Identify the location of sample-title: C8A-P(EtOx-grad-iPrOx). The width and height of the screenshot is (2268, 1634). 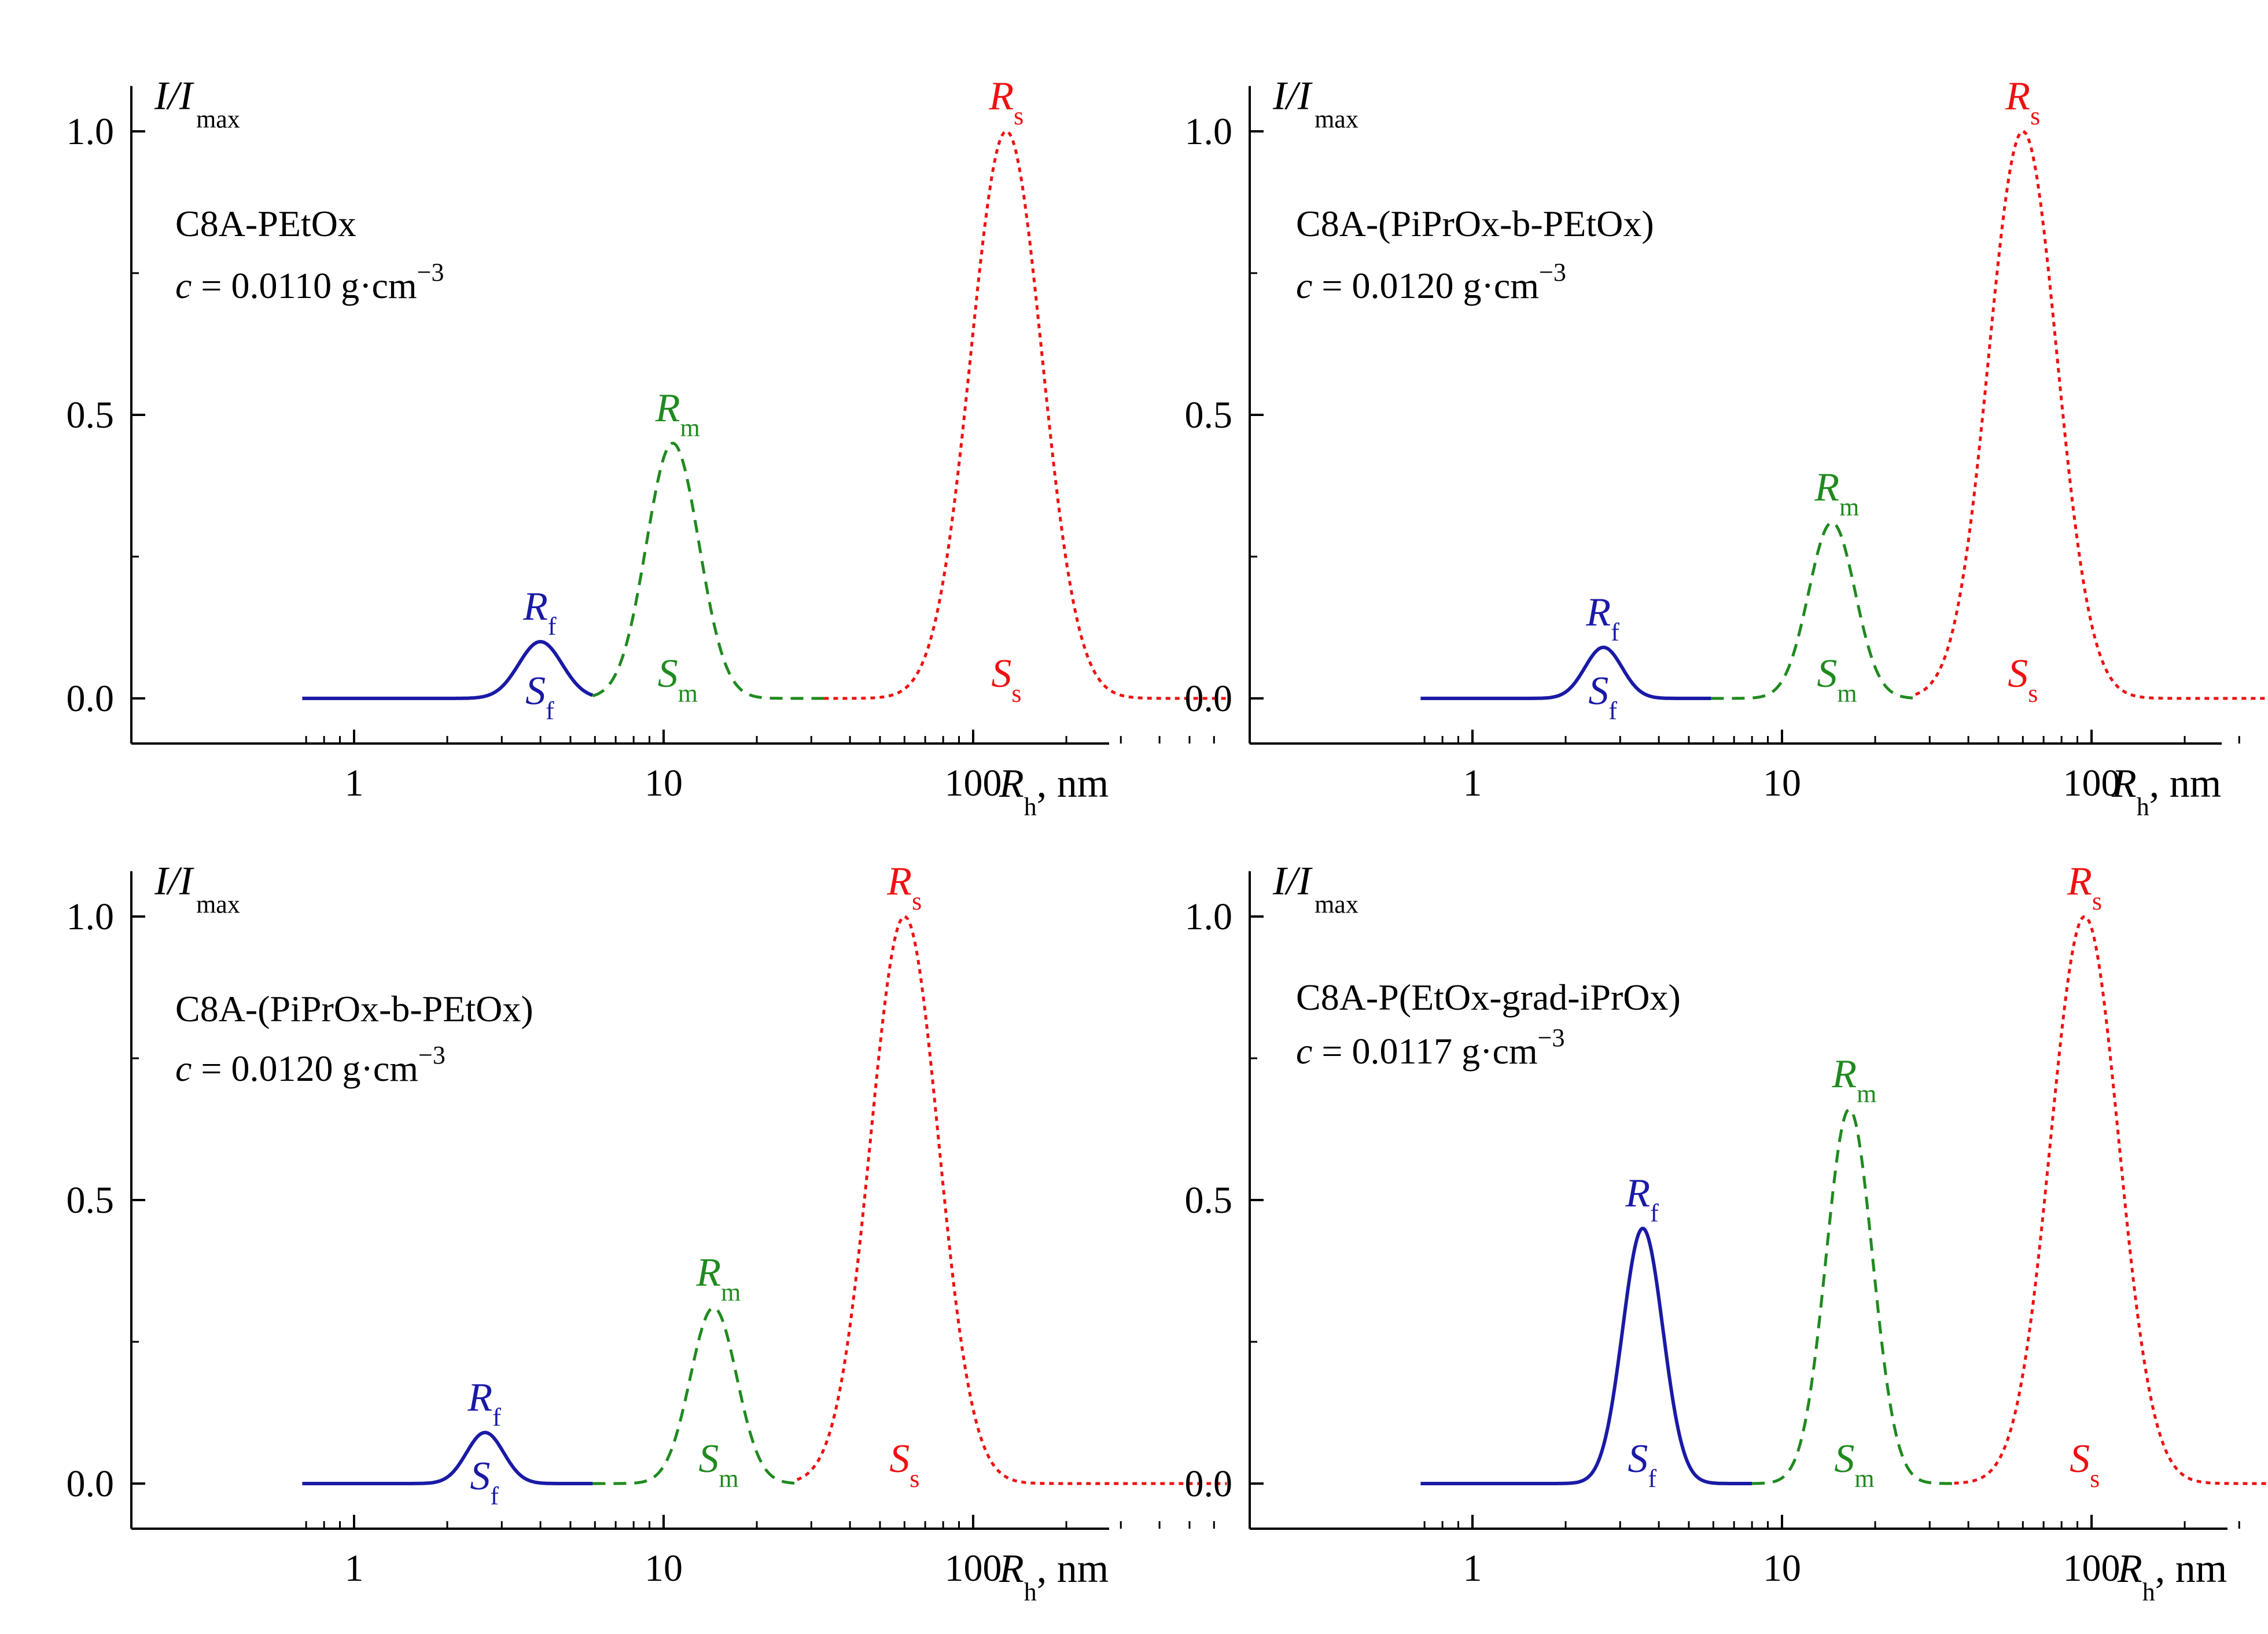
(1488, 997).